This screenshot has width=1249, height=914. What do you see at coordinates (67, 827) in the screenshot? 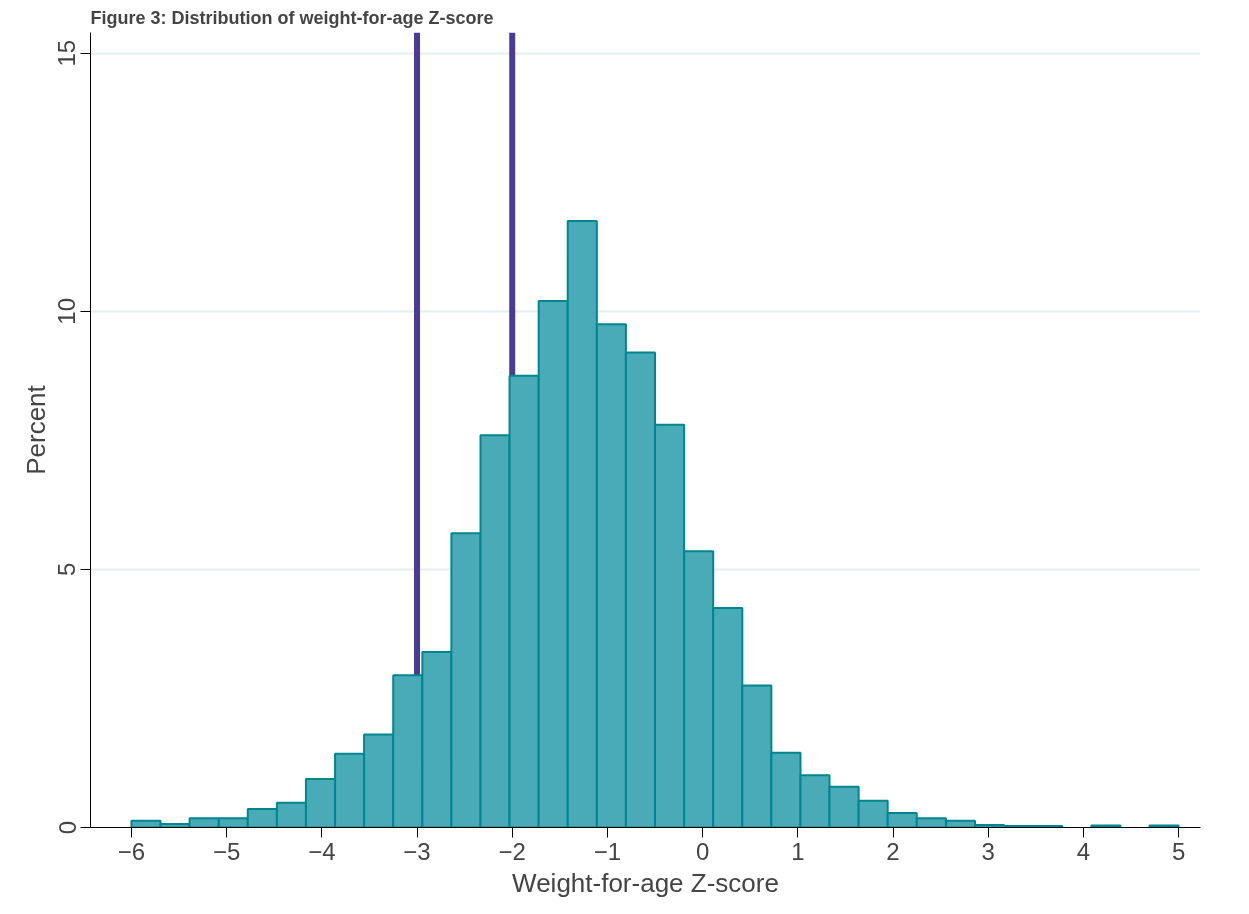
I see `y-tick-label: 0` at bounding box center [67, 827].